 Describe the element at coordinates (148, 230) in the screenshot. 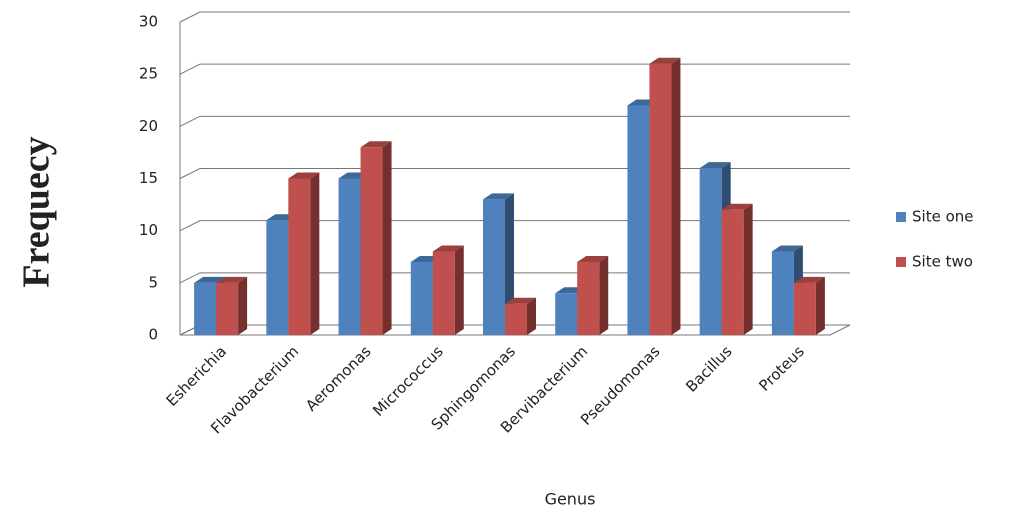

I see `y-tick-label: 10` at that location.